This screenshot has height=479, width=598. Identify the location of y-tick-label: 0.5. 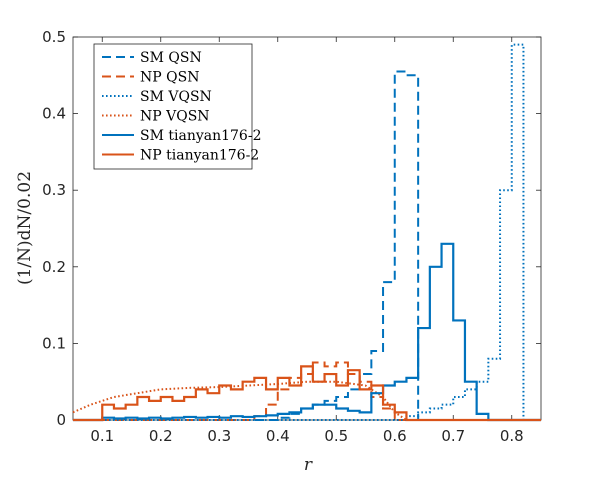
(54, 37).